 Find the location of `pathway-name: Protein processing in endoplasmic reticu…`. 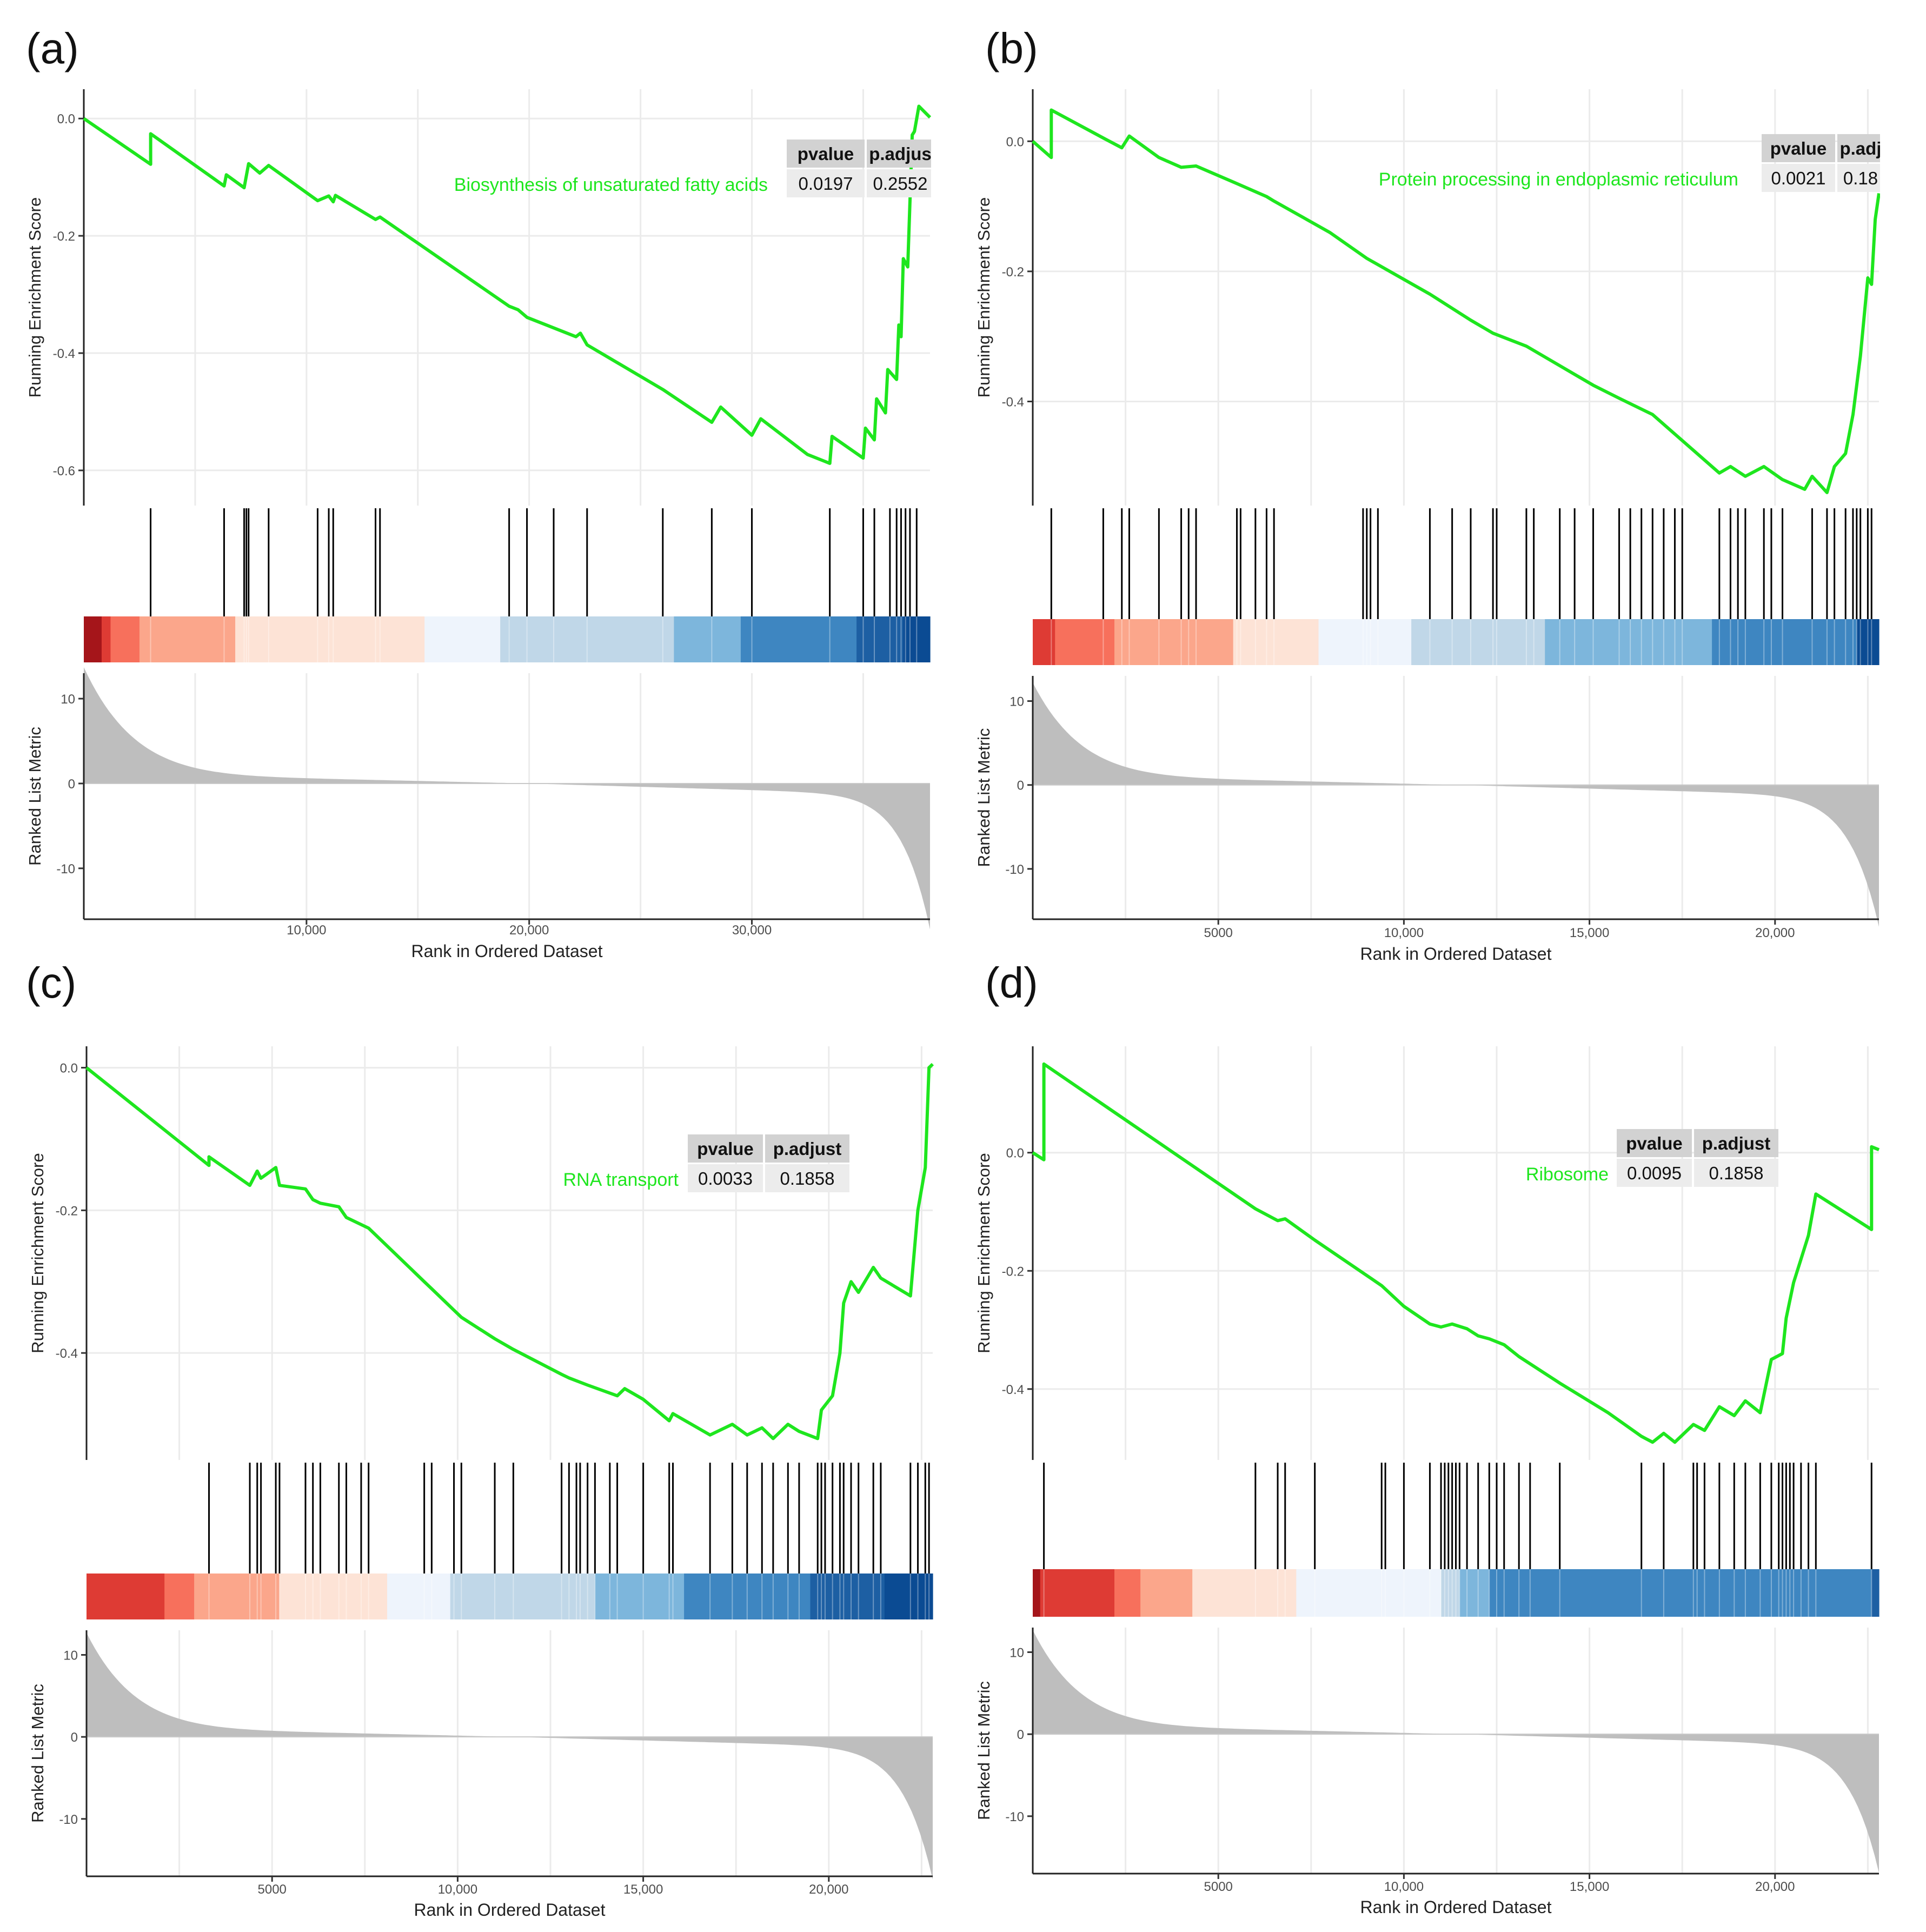

pathway-name: Protein processing in endoplasmic reticu… is located at coordinates (1558, 179).